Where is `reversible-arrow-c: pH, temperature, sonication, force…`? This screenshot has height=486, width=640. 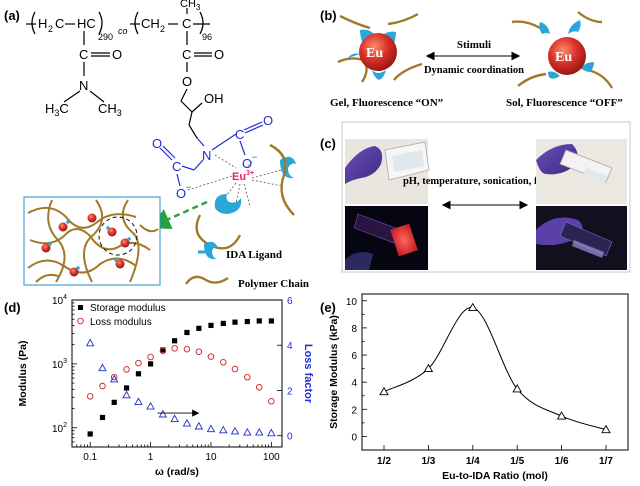 reversible-arrow-c: pH, temperature, sonication, force… is located at coordinates (485, 193).